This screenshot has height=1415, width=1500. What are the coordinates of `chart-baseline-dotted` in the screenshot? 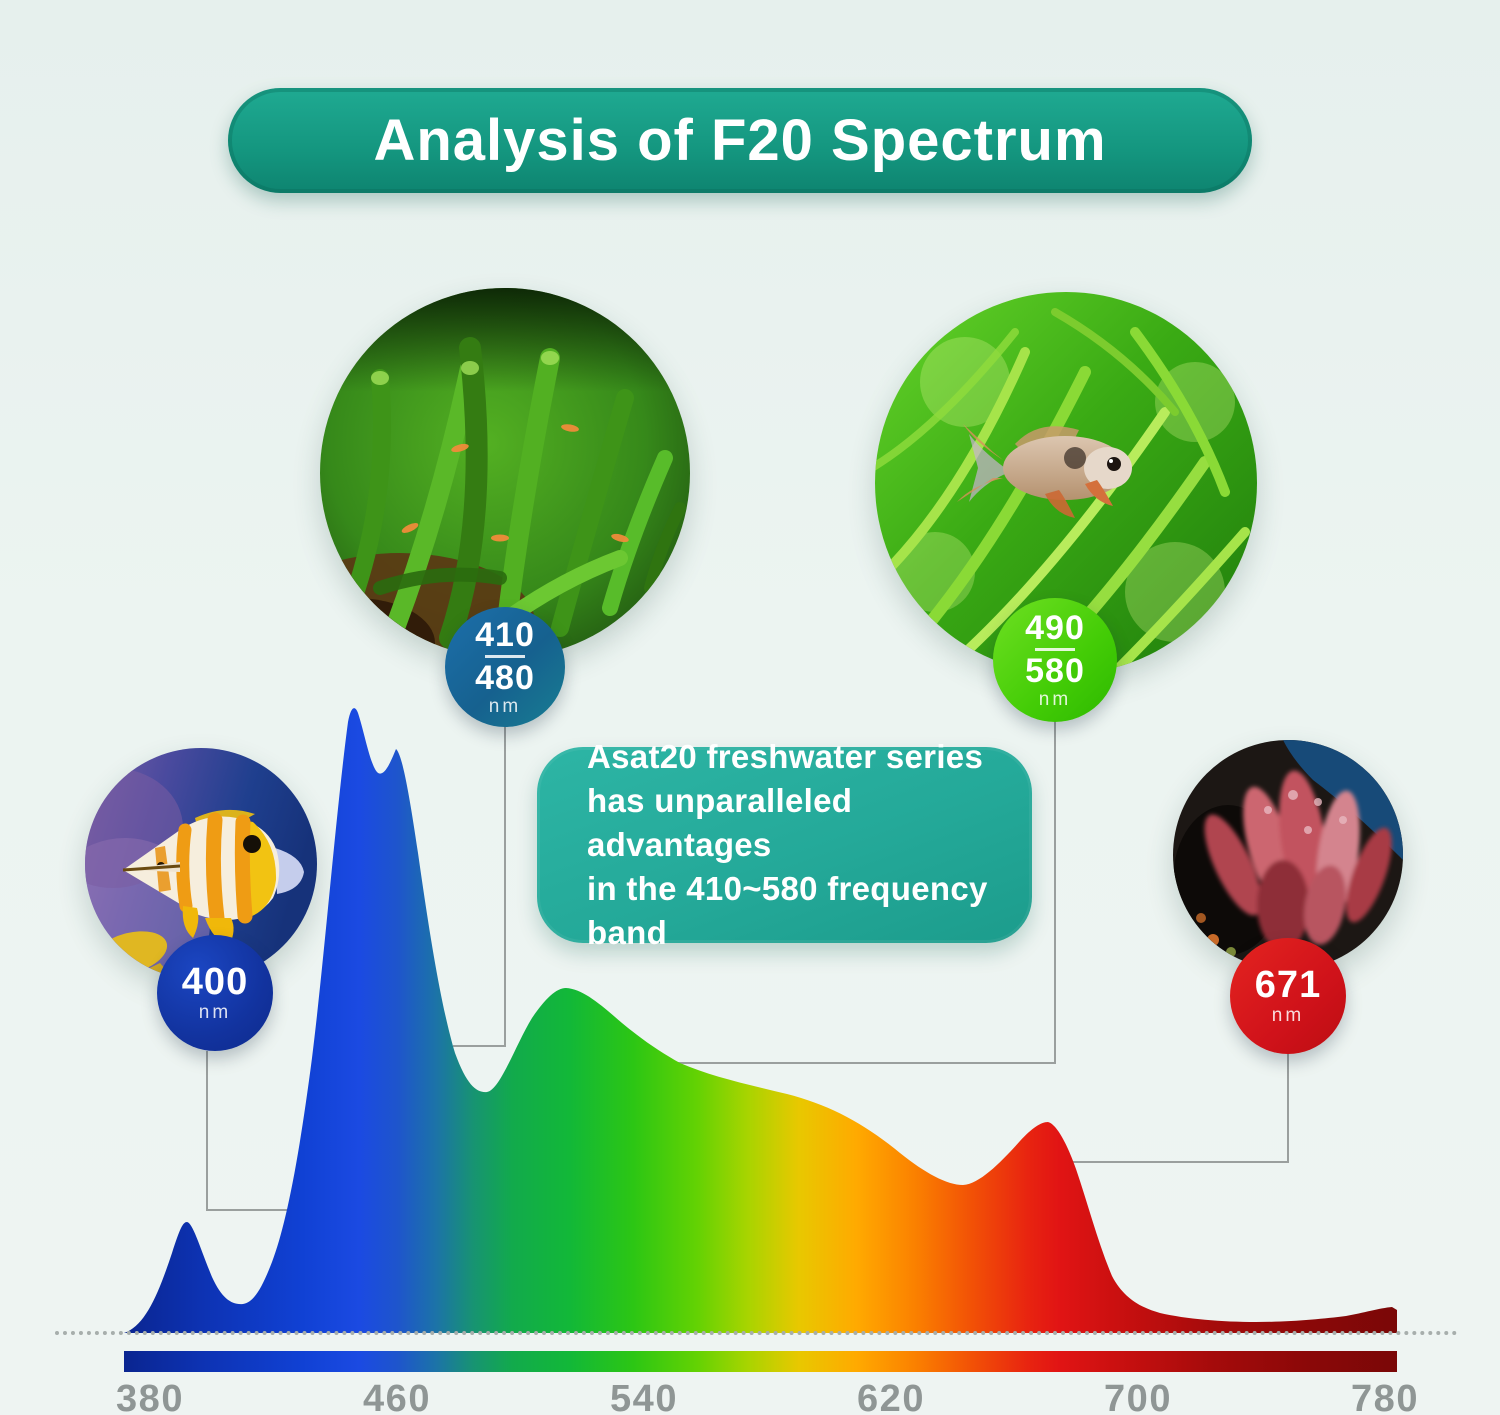 It's located at (756, 1333).